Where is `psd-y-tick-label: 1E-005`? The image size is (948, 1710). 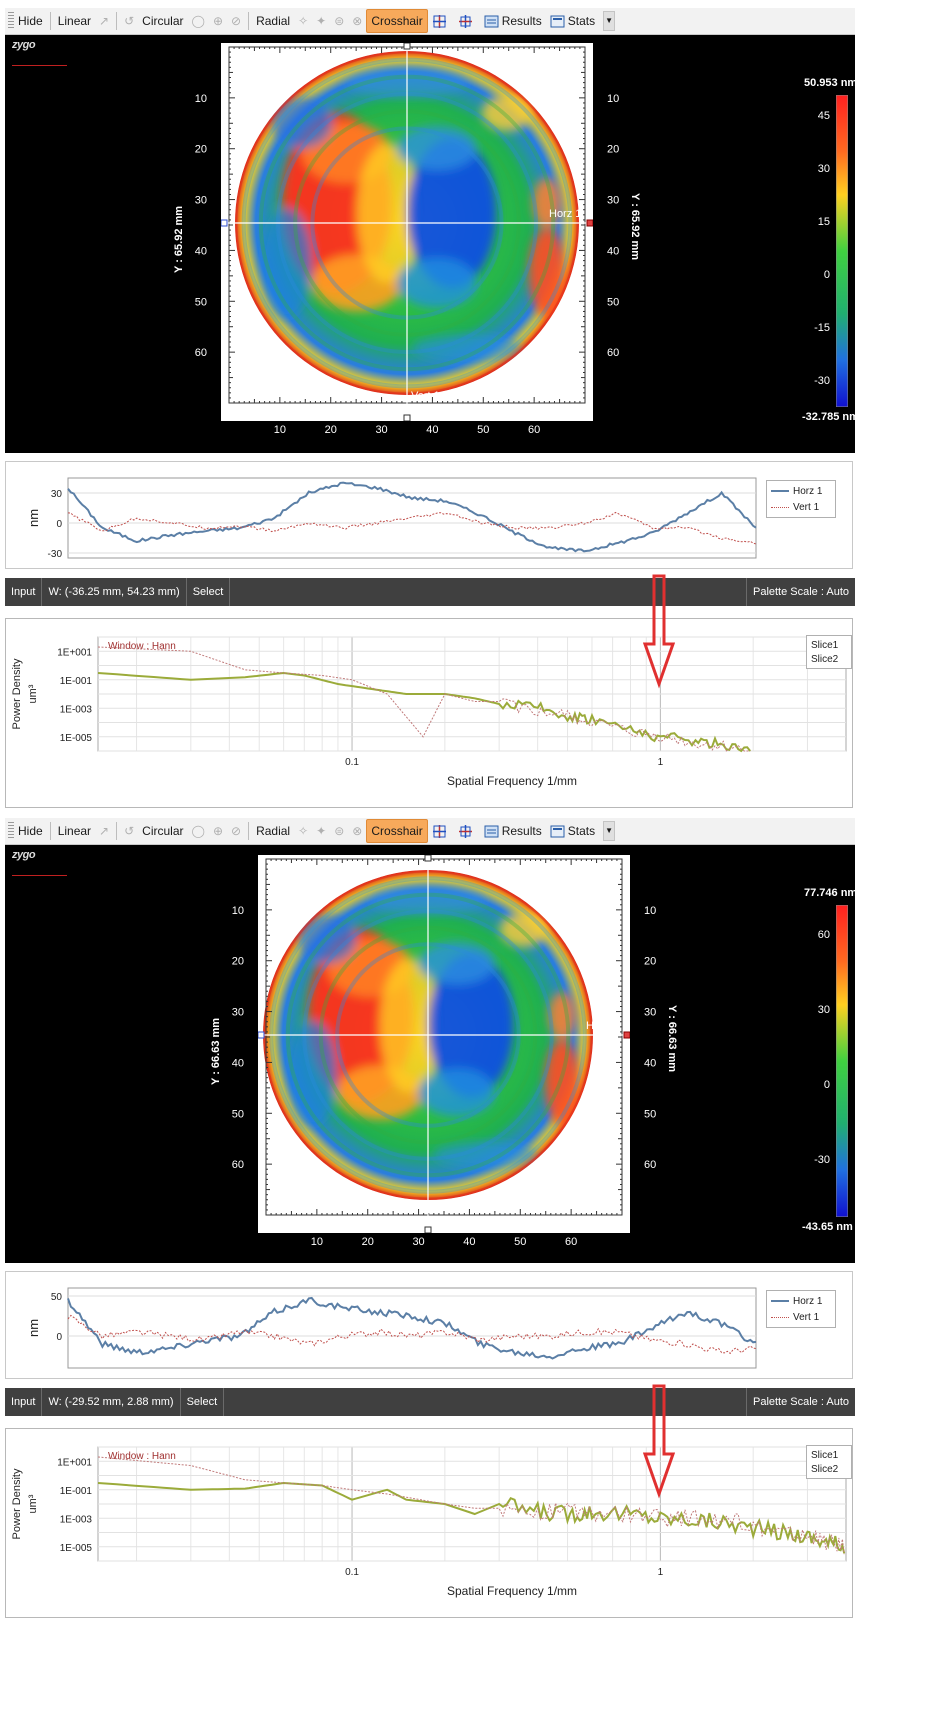
psd-y-tick-label: 1E-005 is located at coordinates (76, 1548).